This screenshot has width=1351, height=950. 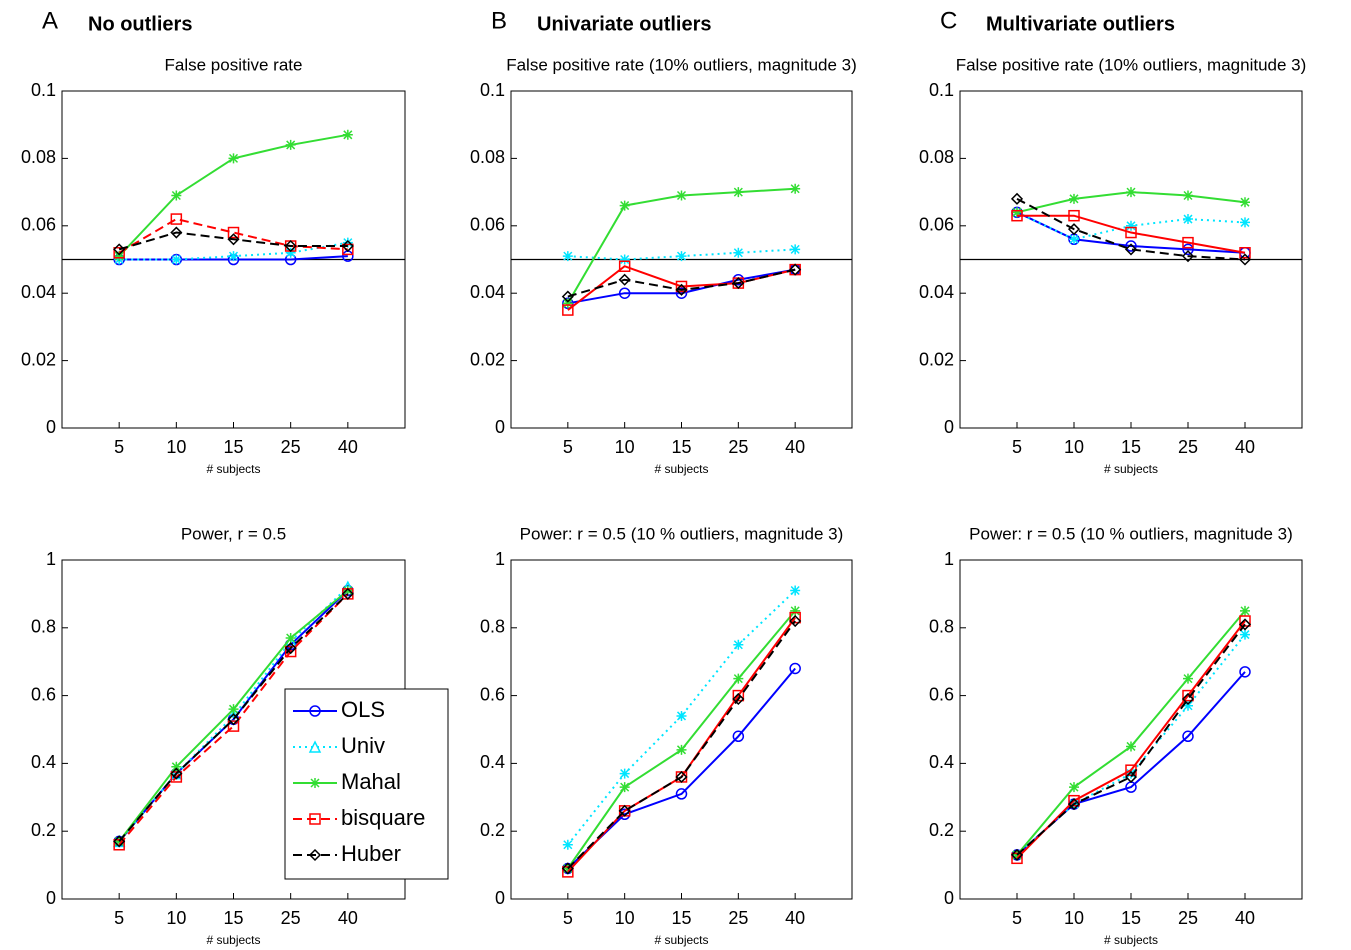 I want to click on panel-heading: No outliers, so click(x=140, y=24).